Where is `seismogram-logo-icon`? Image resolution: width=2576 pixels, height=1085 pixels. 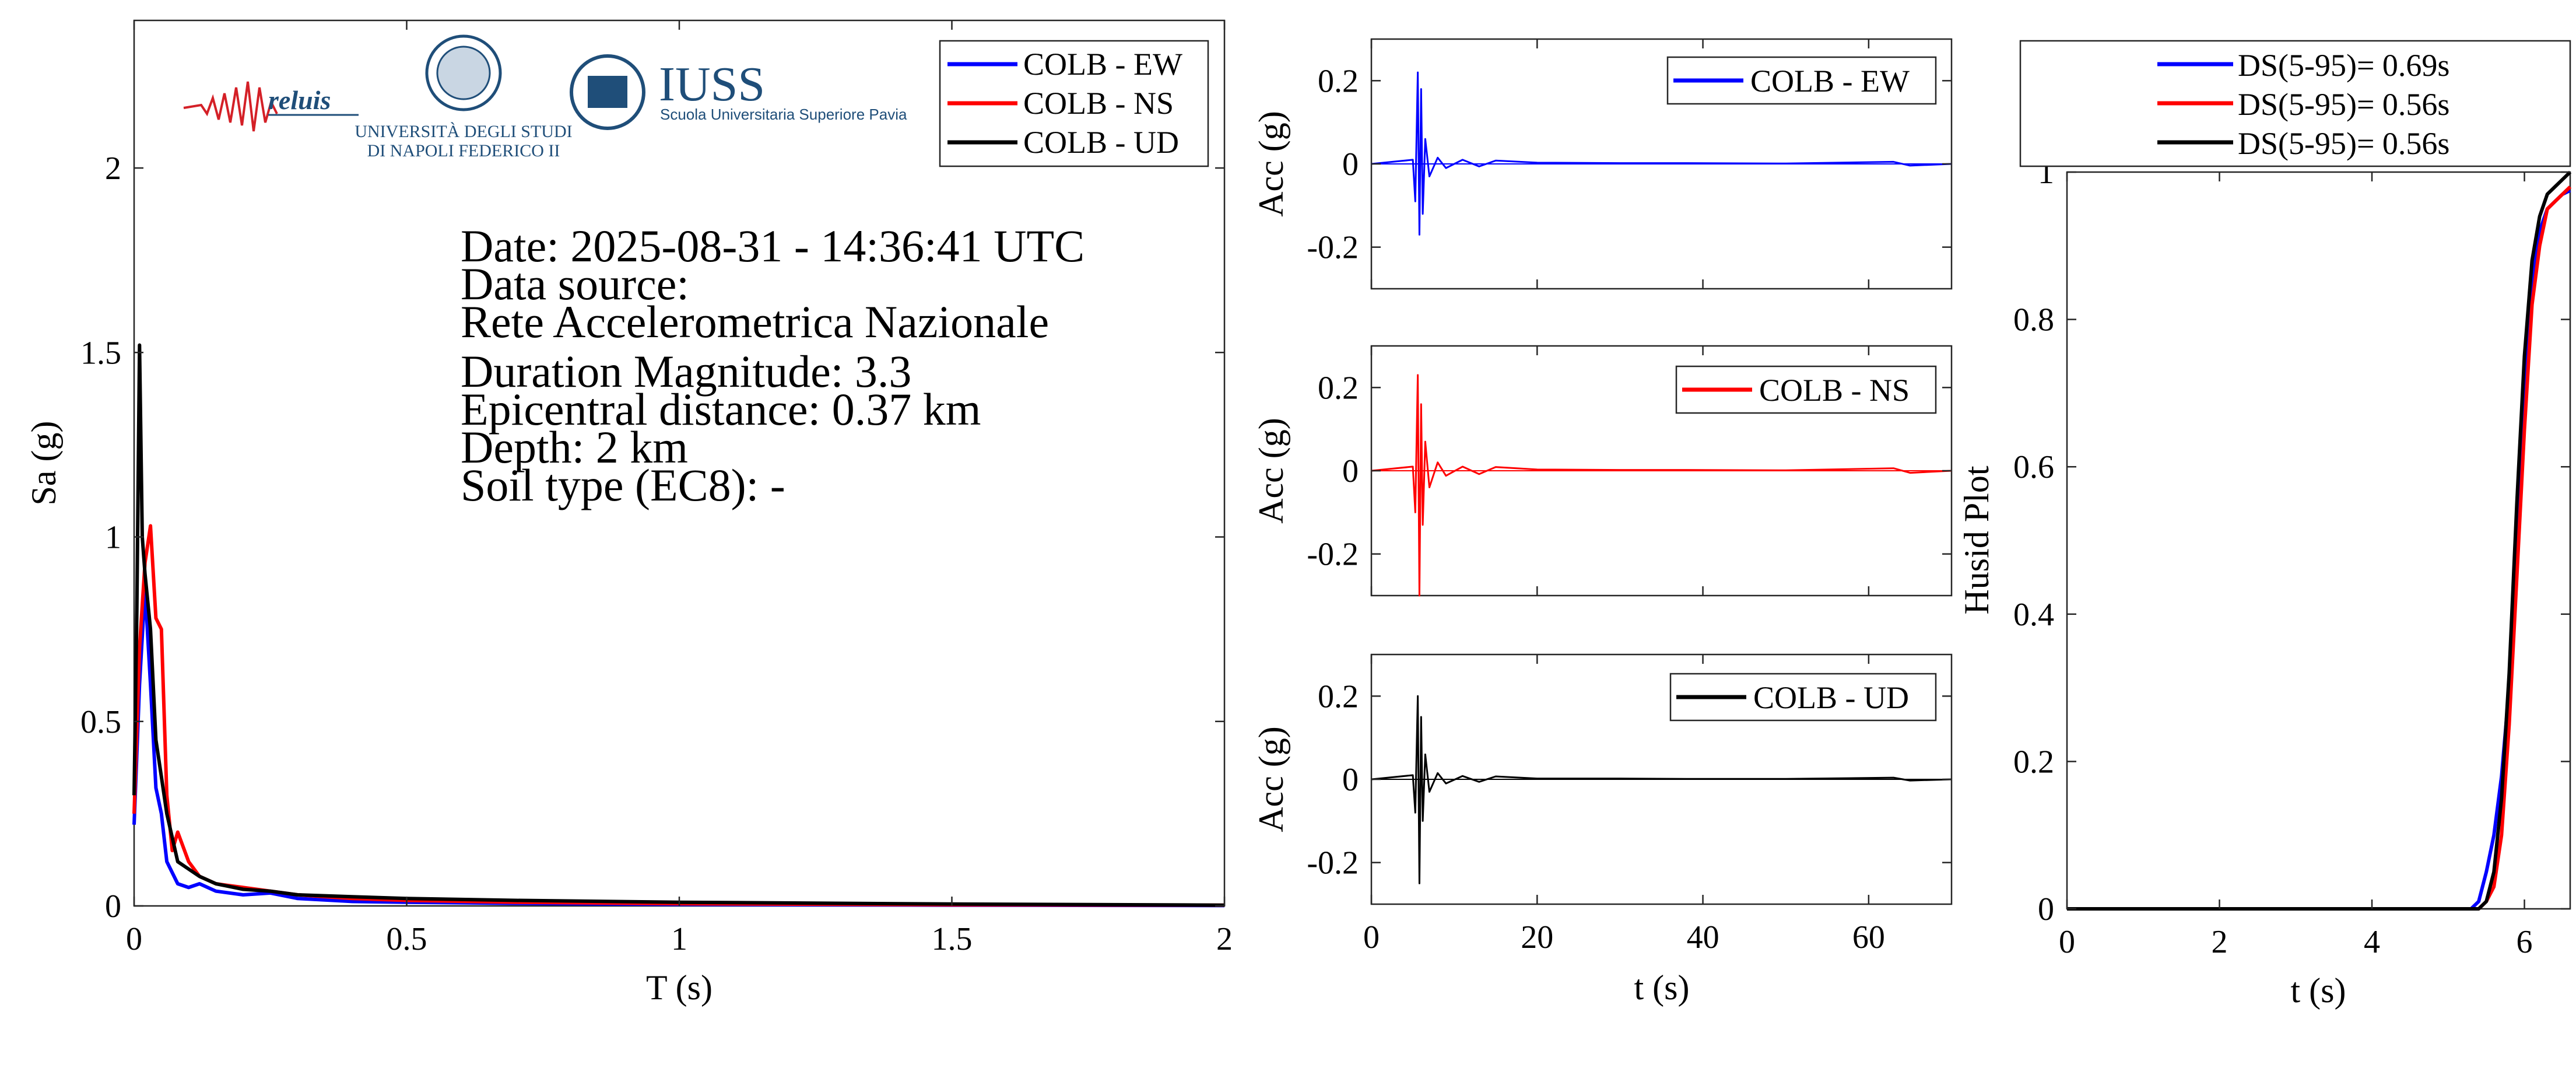 seismogram-logo-icon is located at coordinates (230, 106).